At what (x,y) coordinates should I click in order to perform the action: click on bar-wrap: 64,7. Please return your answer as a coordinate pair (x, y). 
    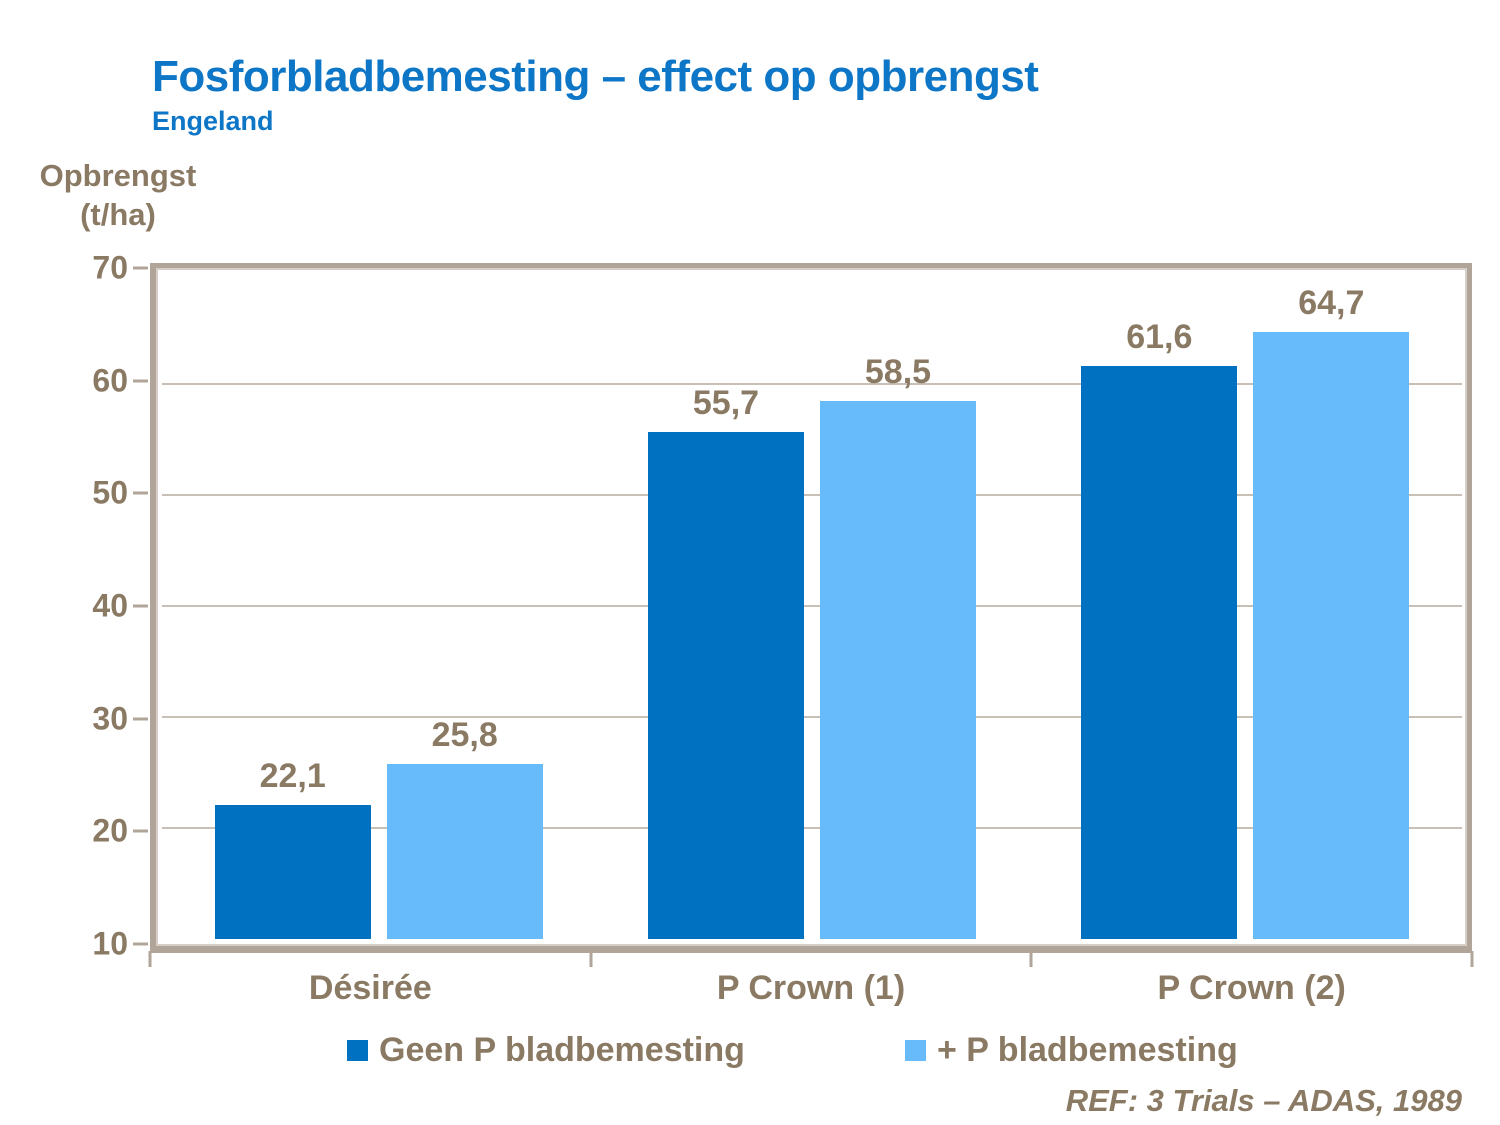
    Looking at the image, I should click on (1331, 606).